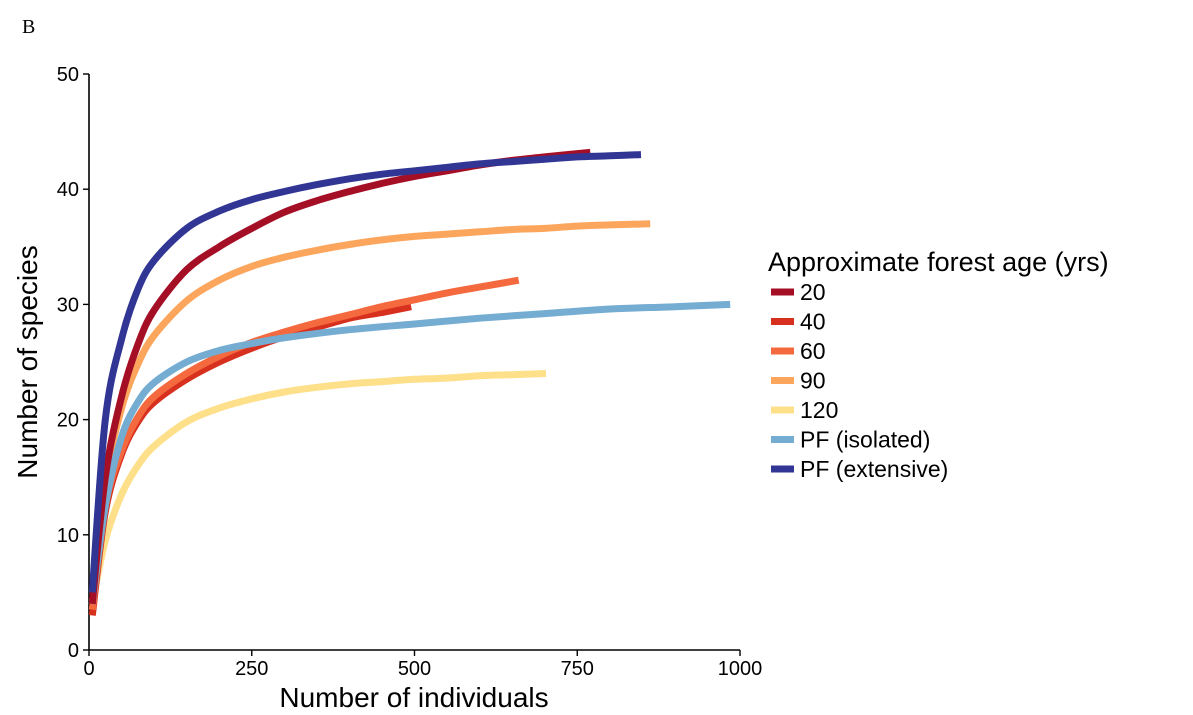 The height and width of the screenshot is (715, 1193). I want to click on x-axis-ticks: 0 250 500 750 1000, so click(422, 665).